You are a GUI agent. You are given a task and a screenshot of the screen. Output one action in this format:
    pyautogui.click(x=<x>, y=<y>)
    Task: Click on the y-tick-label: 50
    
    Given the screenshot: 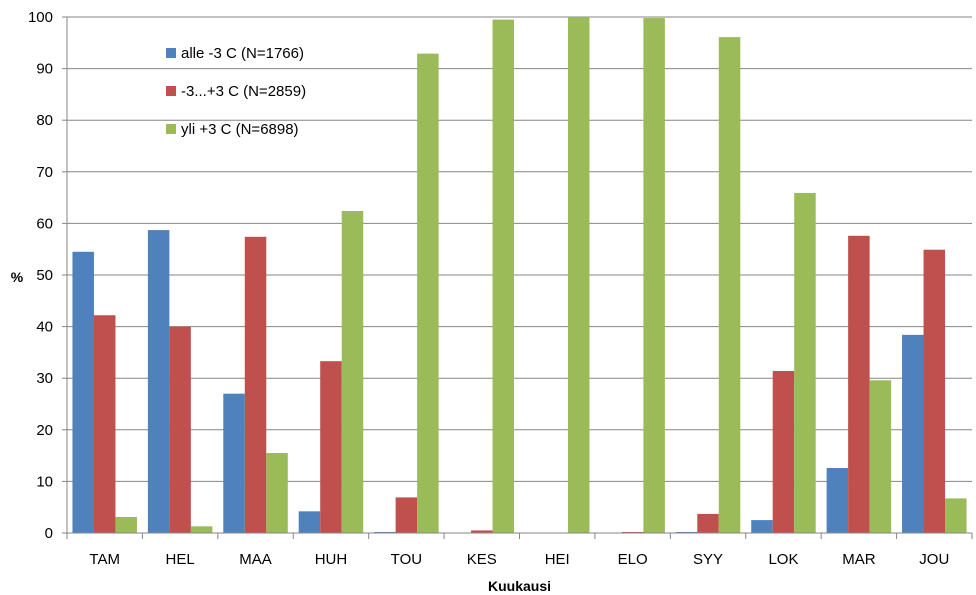 What is the action you would take?
    pyautogui.click(x=44, y=275)
    